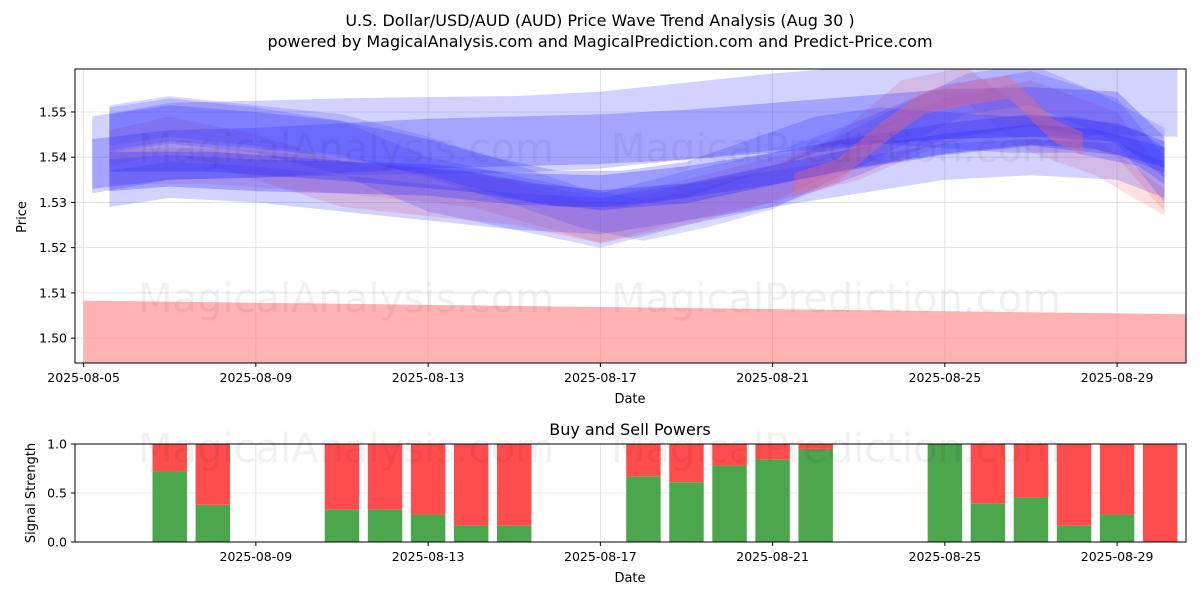 This screenshot has width=1200, height=600. Describe the element at coordinates (836, 149) in the screenshot. I see `watermark-prediction: MagicalPrediction.com` at that location.